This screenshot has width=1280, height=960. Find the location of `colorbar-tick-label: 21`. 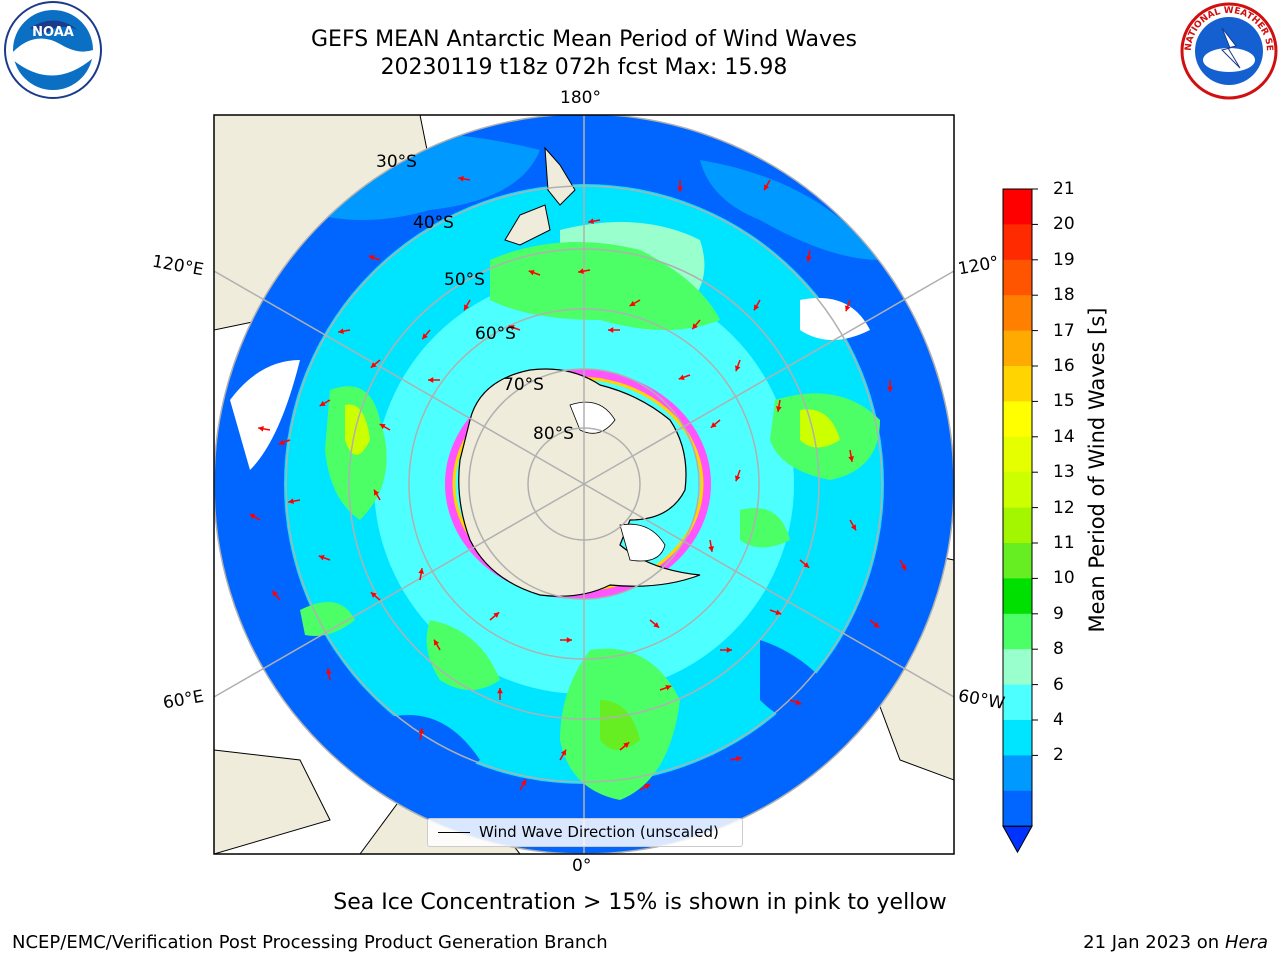

colorbar-tick-label: 21 is located at coordinates (1064, 189).